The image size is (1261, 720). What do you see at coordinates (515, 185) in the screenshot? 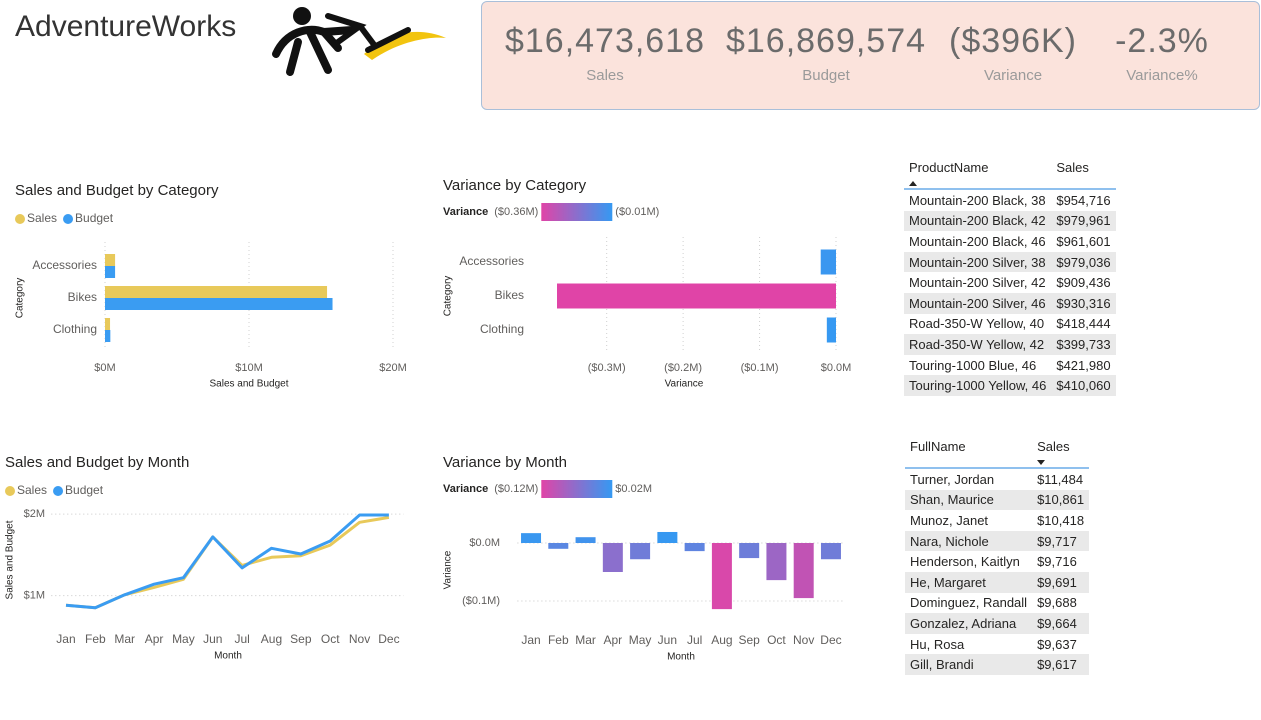
I see `chart-title: Variance by Category` at bounding box center [515, 185].